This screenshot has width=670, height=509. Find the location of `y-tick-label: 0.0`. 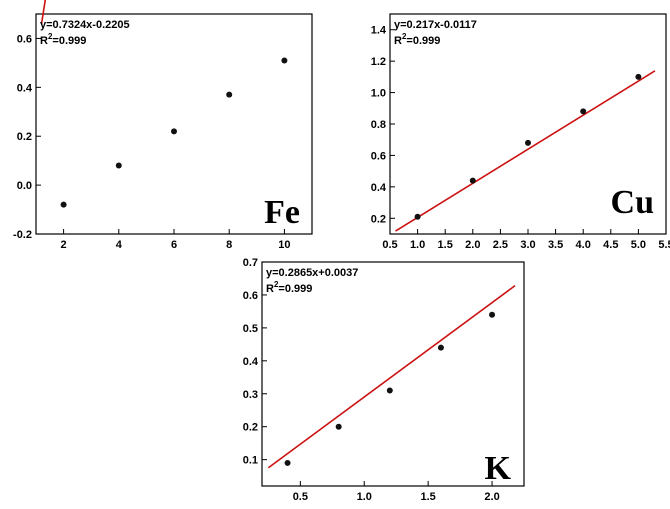

y-tick-label: 0.0 is located at coordinates (24, 186).